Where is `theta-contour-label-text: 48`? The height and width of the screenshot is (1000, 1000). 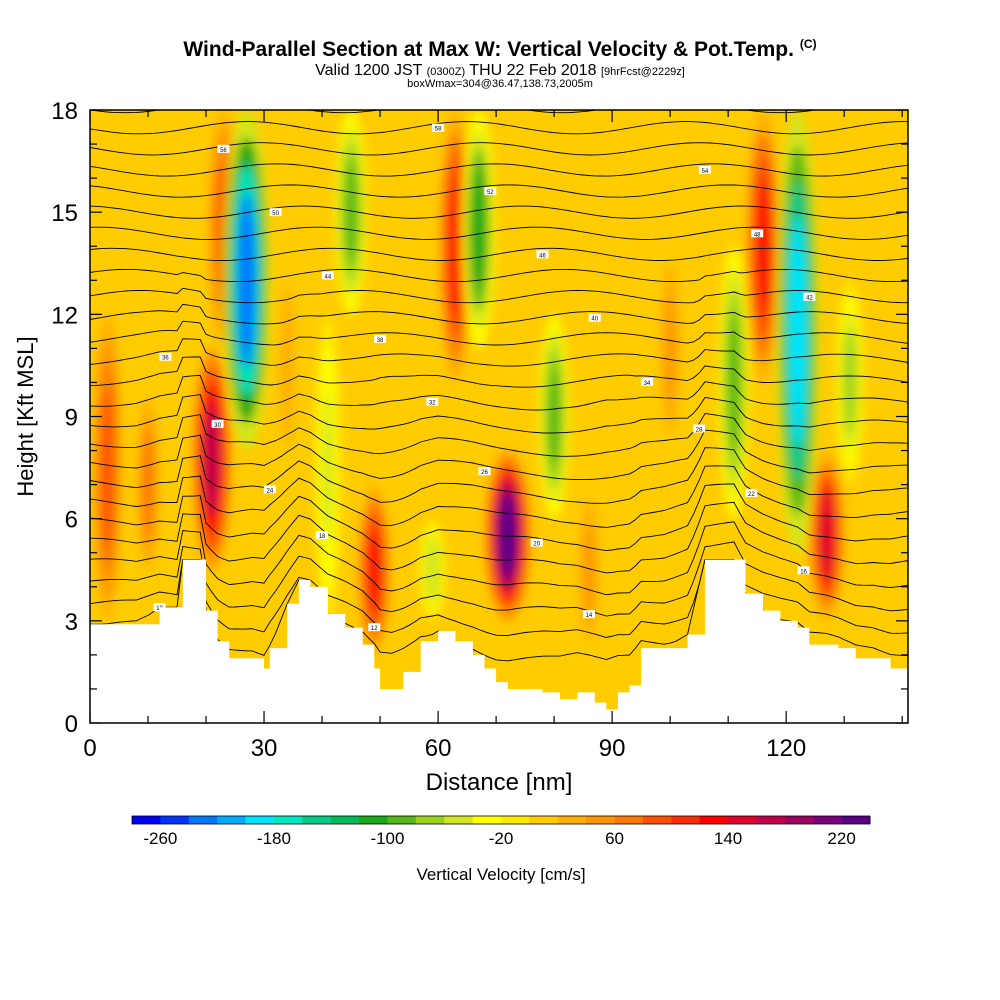 theta-contour-label-text: 48 is located at coordinates (757, 235).